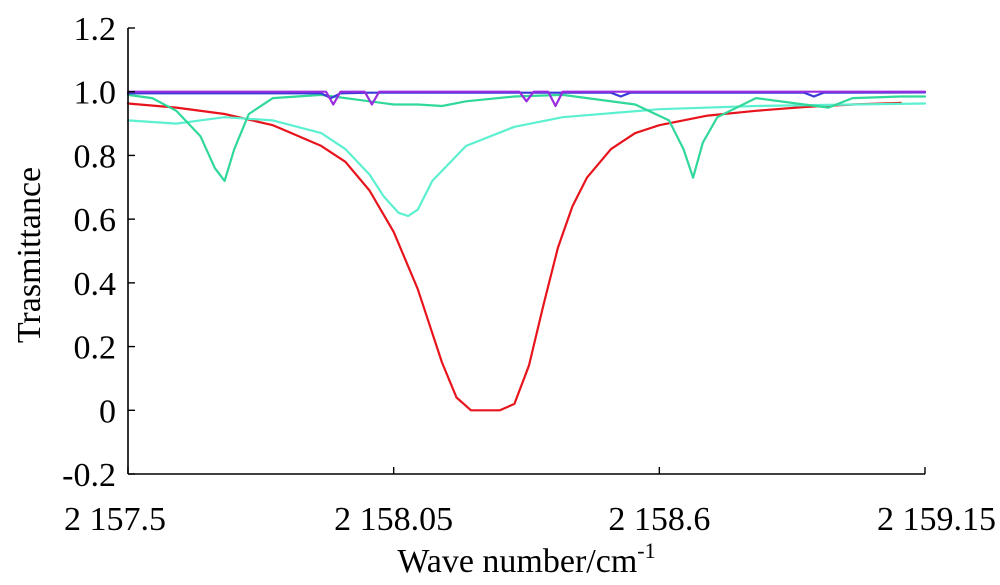 Image resolution: width=1000 pixels, height=585 pixels. Describe the element at coordinates (107, 411) in the screenshot. I see `y-tick-label: 0` at that location.